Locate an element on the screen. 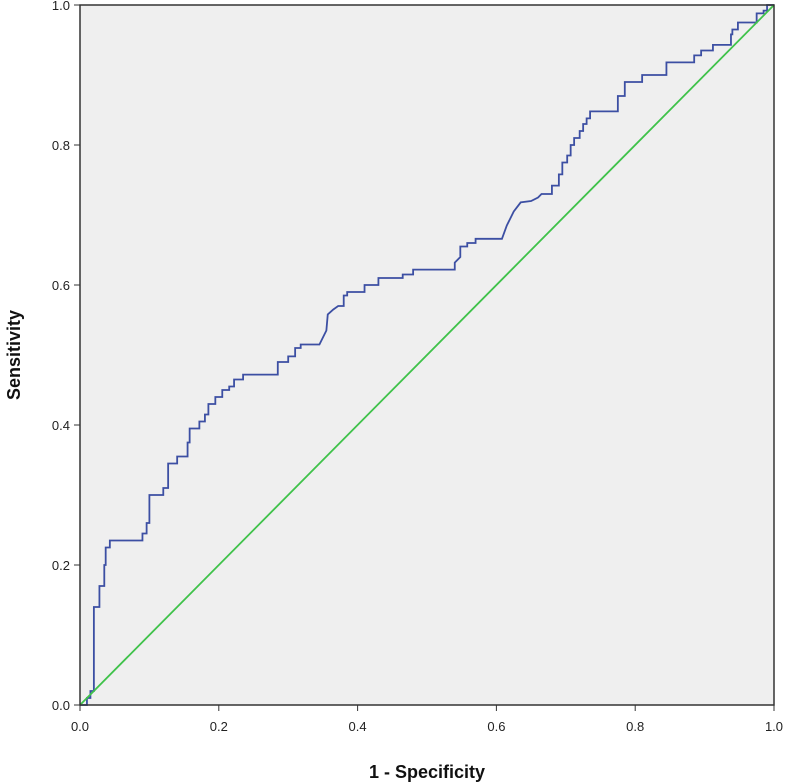 This screenshot has width=786, height=783. x-tick-label: 0.8 is located at coordinates (635, 726).